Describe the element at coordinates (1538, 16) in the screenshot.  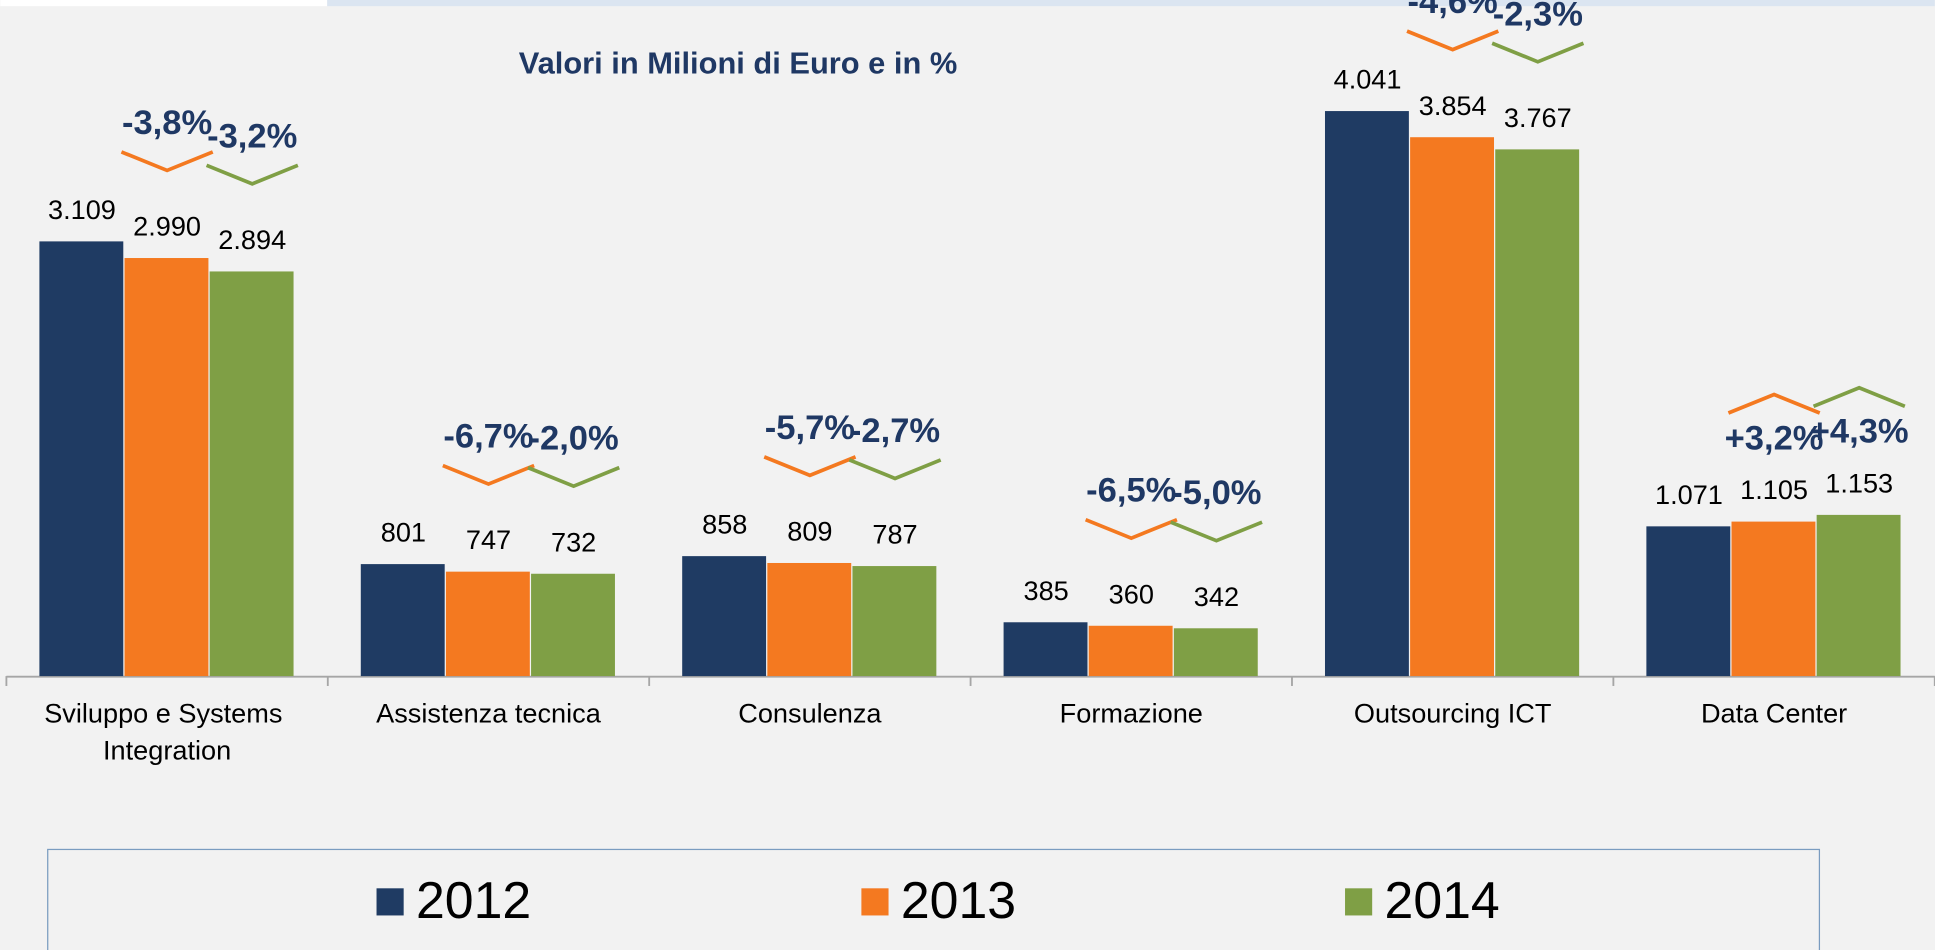
I see `change-label: -2,3%` at that location.